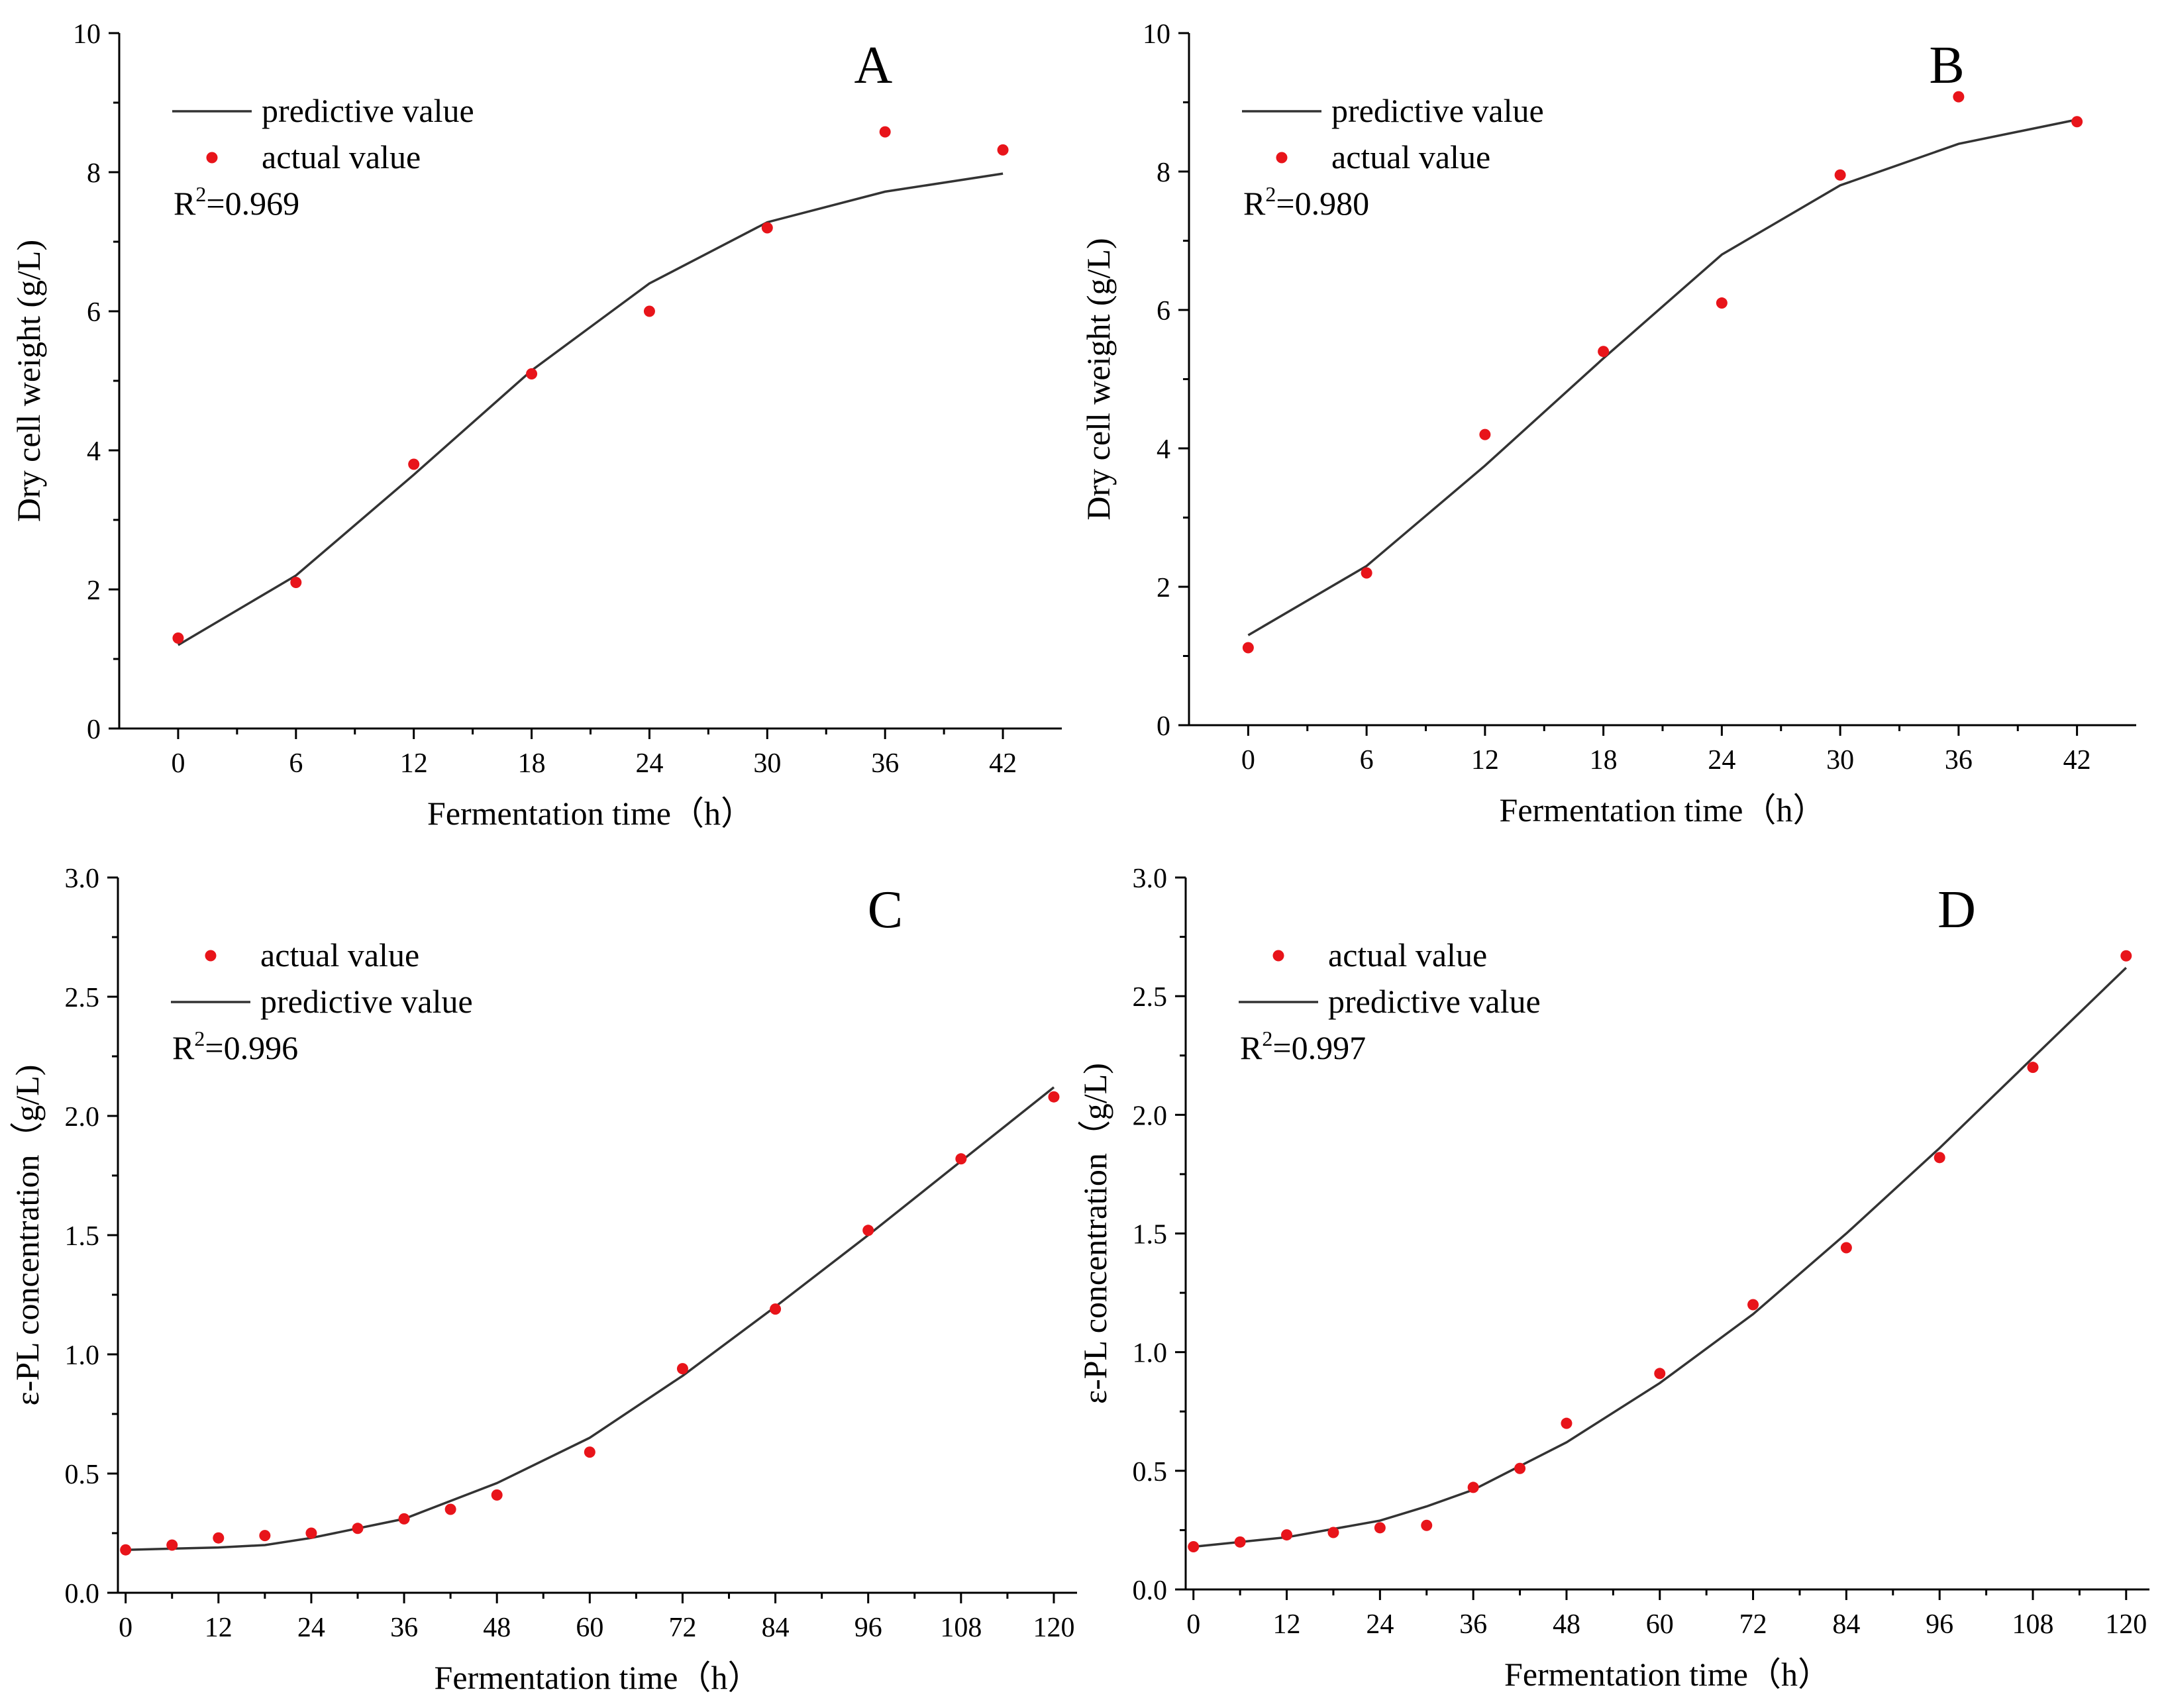 This screenshot has height=1708, width=2168. I want to click on x-tick-label: 72, so click(682, 1628).